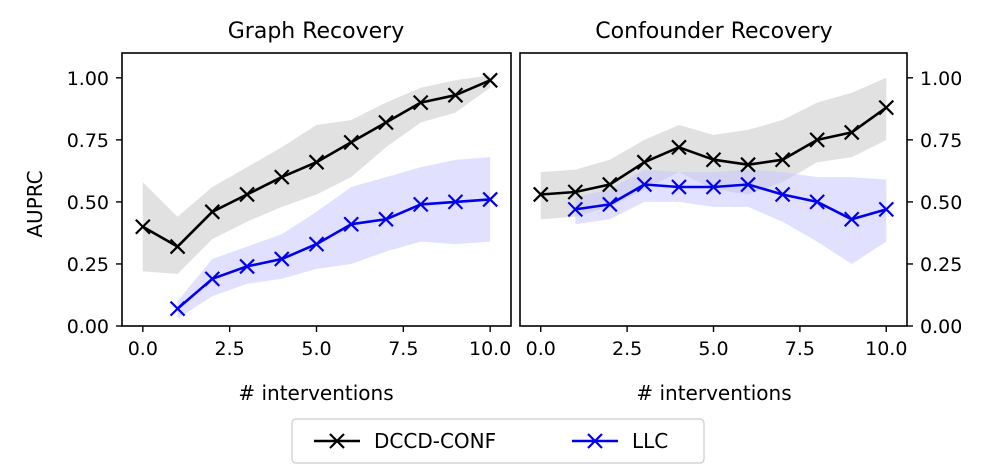 This screenshot has height=475, width=996. I want to click on legend-label-llc: LLC, so click(650, 441).